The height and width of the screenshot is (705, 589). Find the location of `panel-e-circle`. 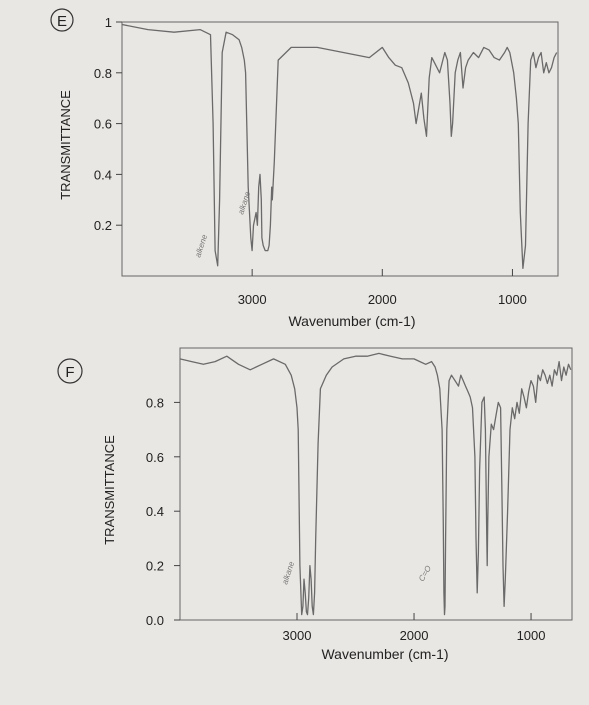

panel-e-circle is located at coordinates (62, 20).